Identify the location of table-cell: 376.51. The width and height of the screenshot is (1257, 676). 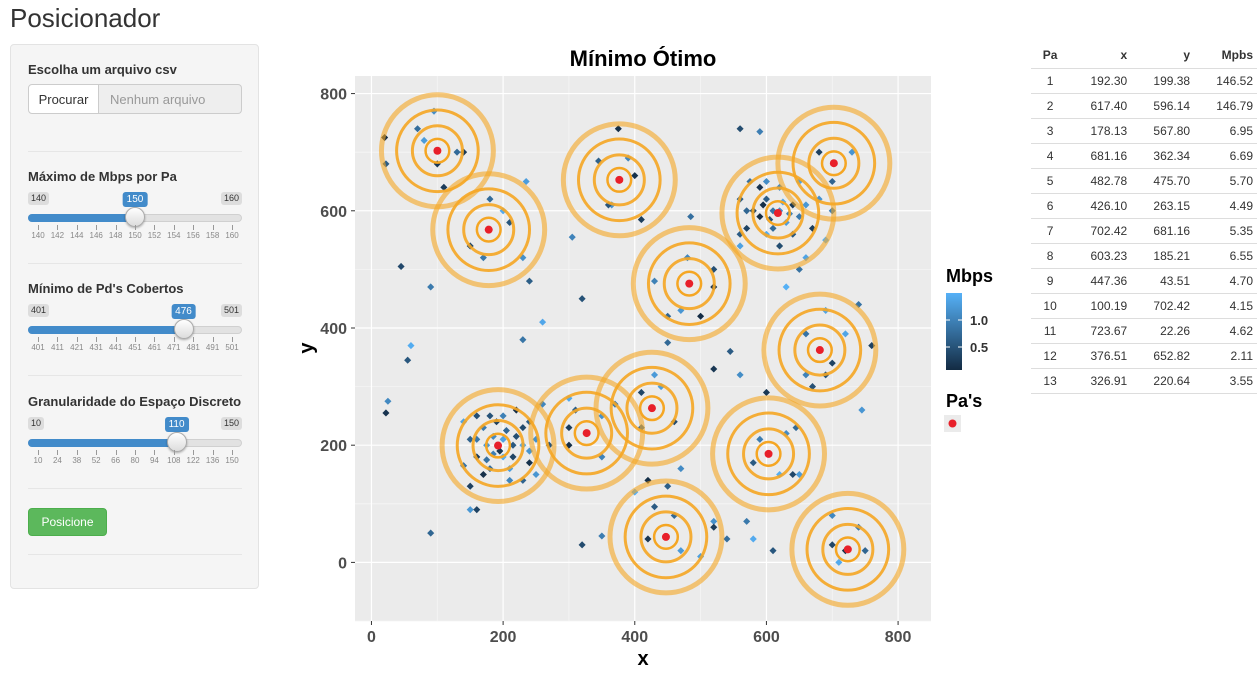
(1100, 356).